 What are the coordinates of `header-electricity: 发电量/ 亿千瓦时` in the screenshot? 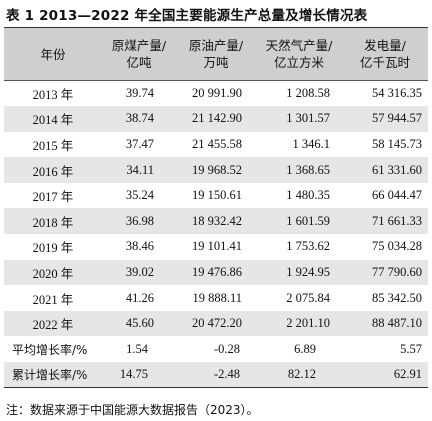 It's located at (385, 54).